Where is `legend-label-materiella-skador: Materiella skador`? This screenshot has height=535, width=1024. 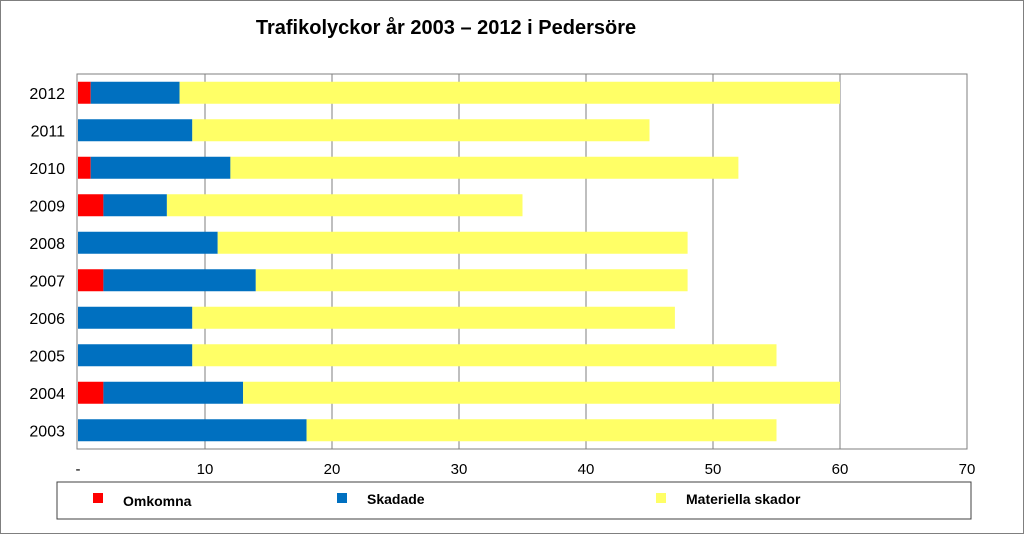
legend-label-materiella-skador: Materiella skador is located at coordinates (743, 499).